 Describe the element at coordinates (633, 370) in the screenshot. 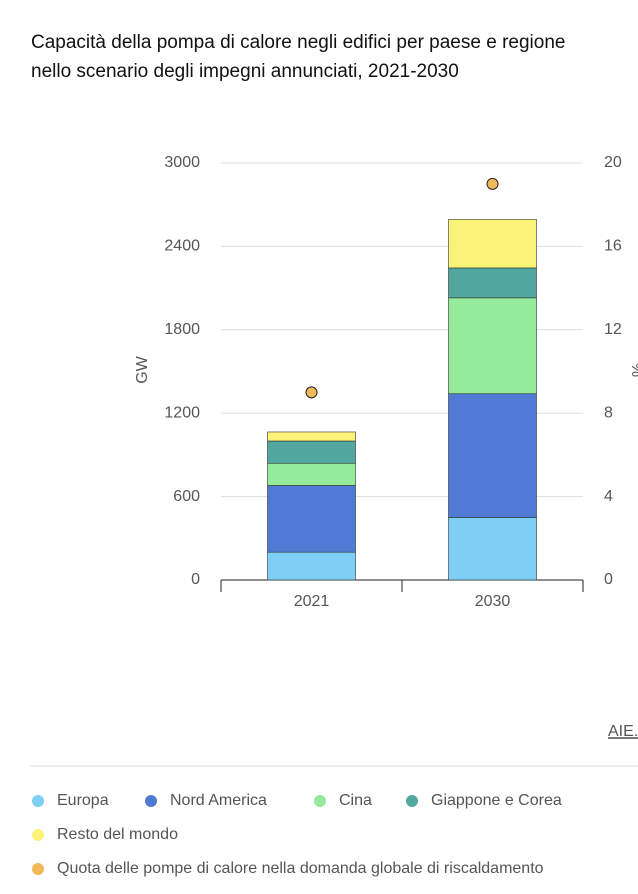

I see `y2-axis-label: %` at that location.